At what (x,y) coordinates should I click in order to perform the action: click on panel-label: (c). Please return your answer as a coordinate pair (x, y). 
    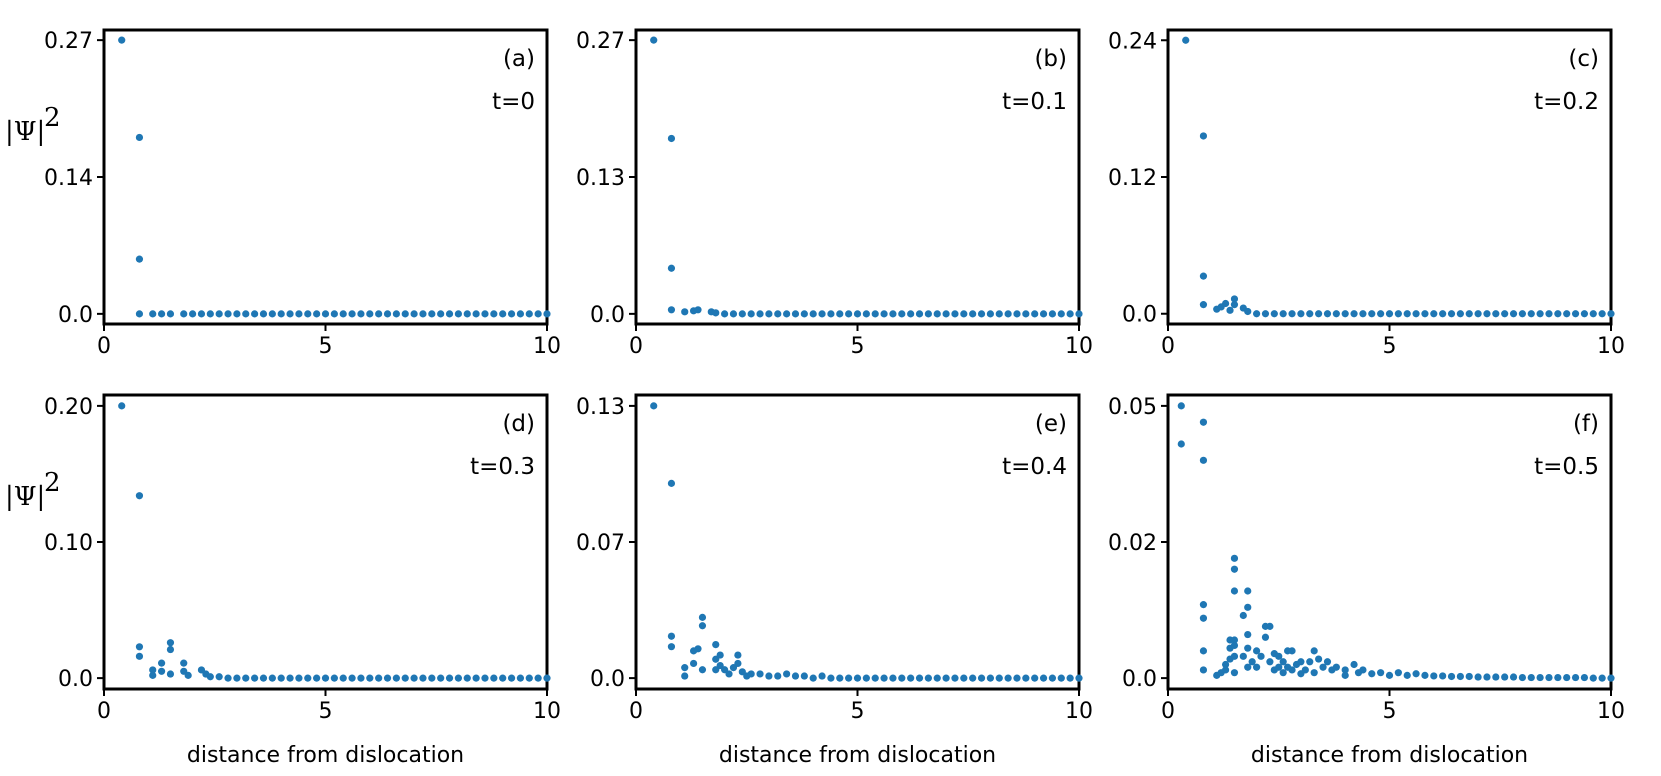
    Looking at the image, I should click on (1583, 59).